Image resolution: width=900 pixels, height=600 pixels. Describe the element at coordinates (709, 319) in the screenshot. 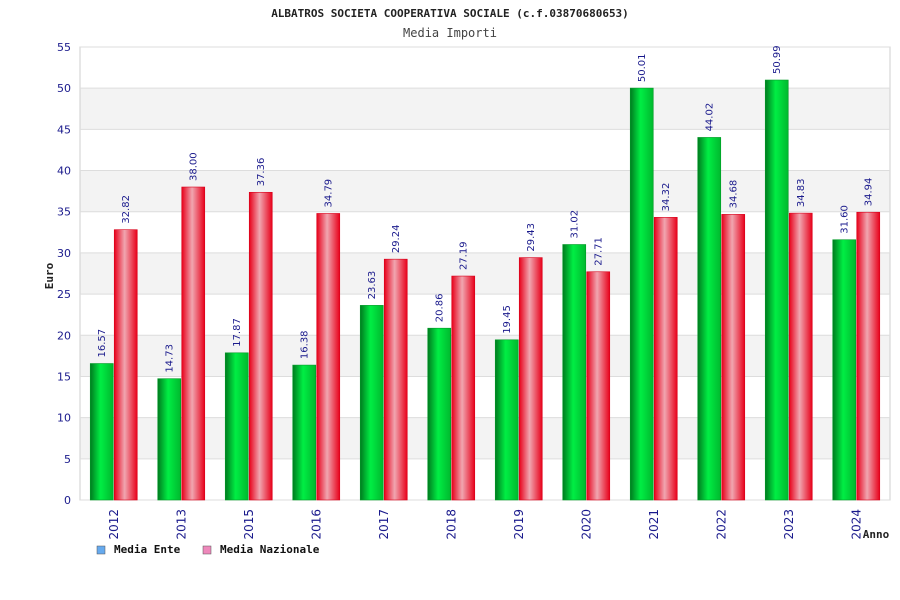

I see `bar-media-ente-2022` at that location.